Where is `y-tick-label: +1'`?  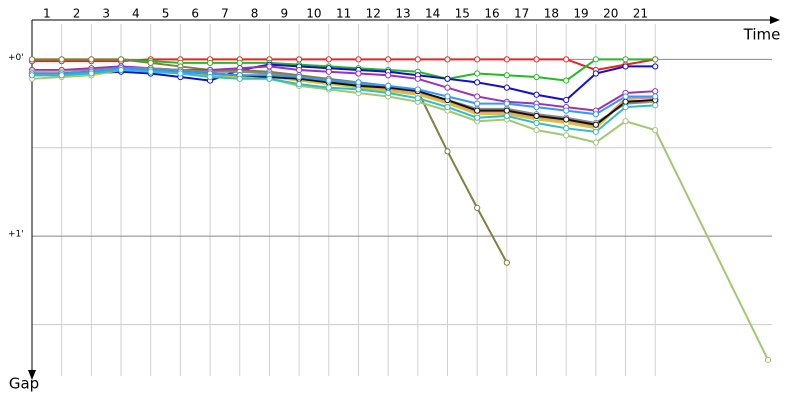
y-tick-label: +1' is located at coordinates (16, 235).